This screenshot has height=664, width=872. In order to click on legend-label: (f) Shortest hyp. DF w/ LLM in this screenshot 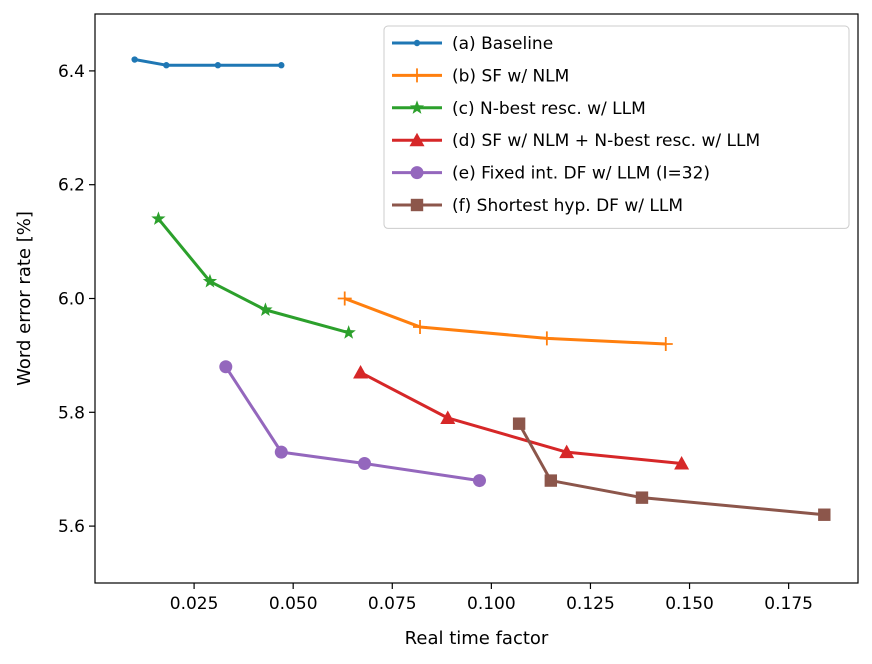, I will do `click(567, 206)`.